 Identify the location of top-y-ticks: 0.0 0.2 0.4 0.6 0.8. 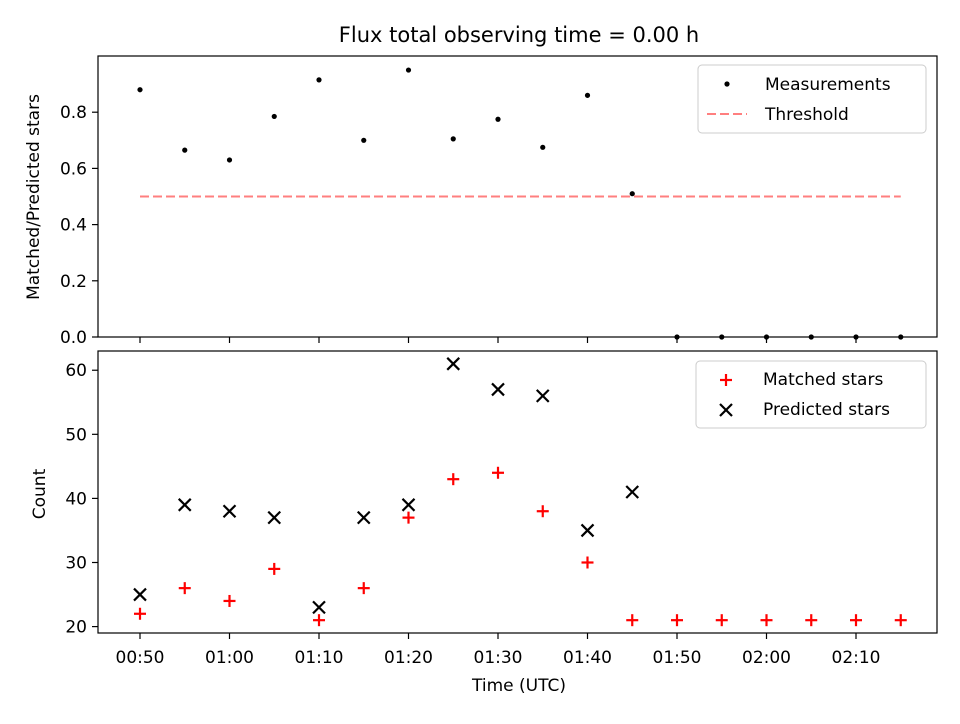
(79, 225).